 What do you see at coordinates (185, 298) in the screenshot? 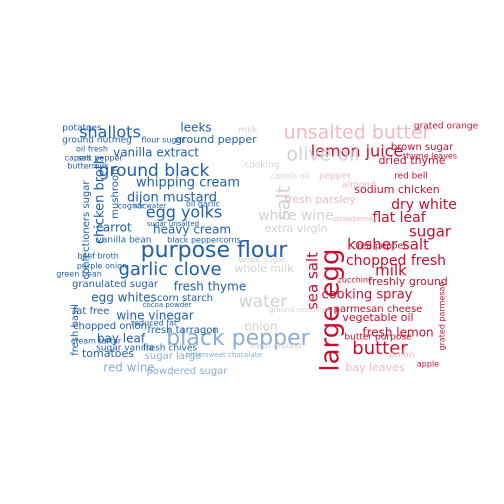
I see `word-corn-starch: corn starch` at bounding box center [185, 298].